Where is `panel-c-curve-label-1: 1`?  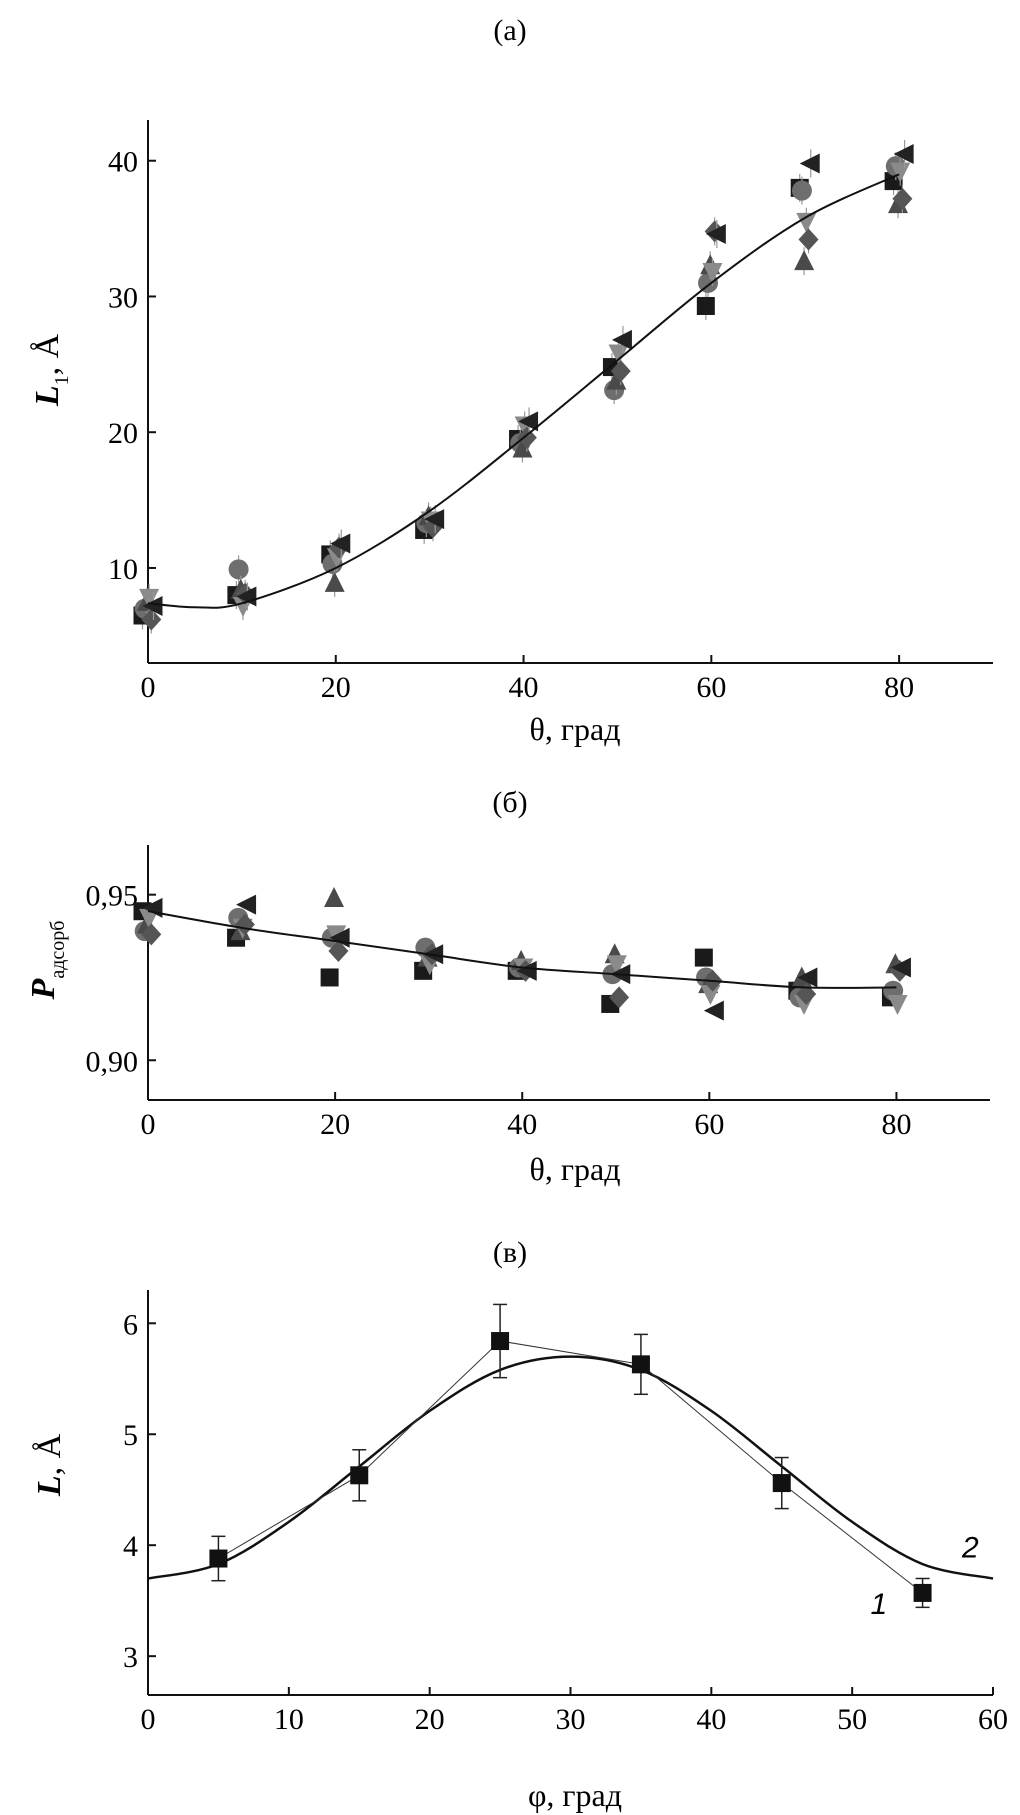
panel-c-curve-label-1: 1 is located at coordinates (878, 1604).